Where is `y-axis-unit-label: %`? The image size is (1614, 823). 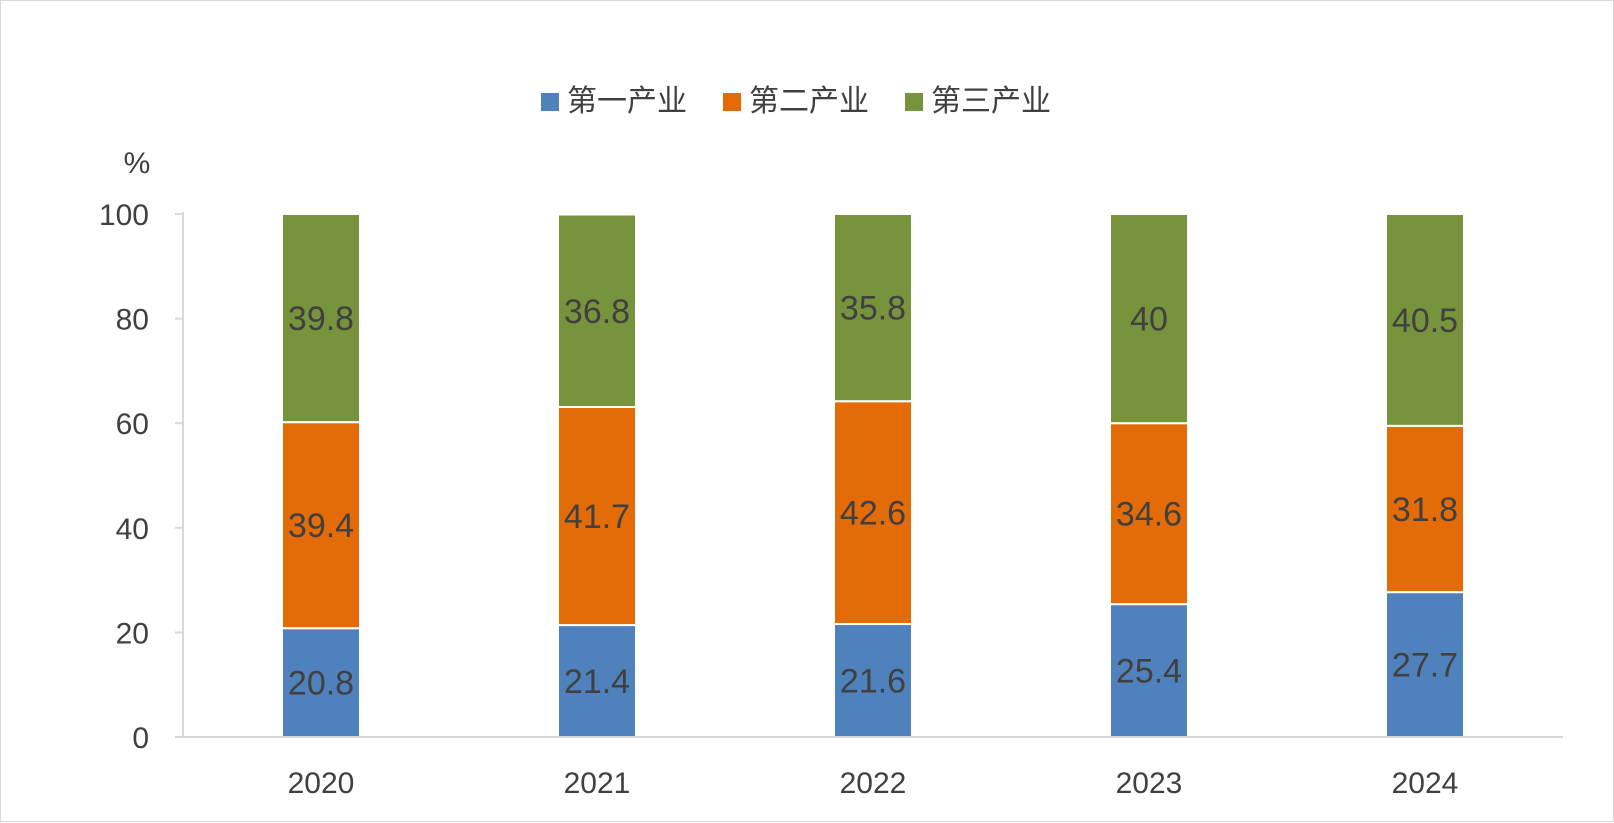 y-axis-unit-label: % is located at coordinates (137, 163).